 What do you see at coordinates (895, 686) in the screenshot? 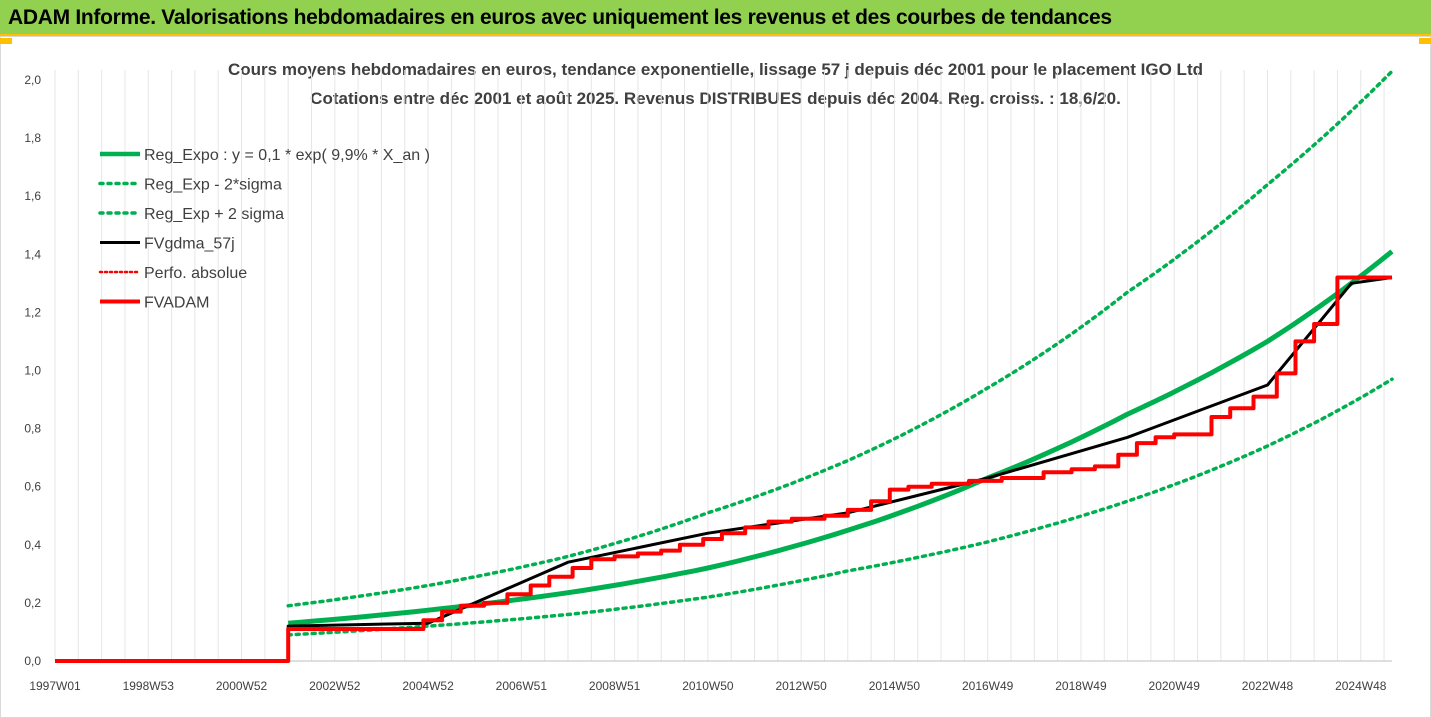
I see `x-tick-label: 2014W50` at bounding box center [895, 686].